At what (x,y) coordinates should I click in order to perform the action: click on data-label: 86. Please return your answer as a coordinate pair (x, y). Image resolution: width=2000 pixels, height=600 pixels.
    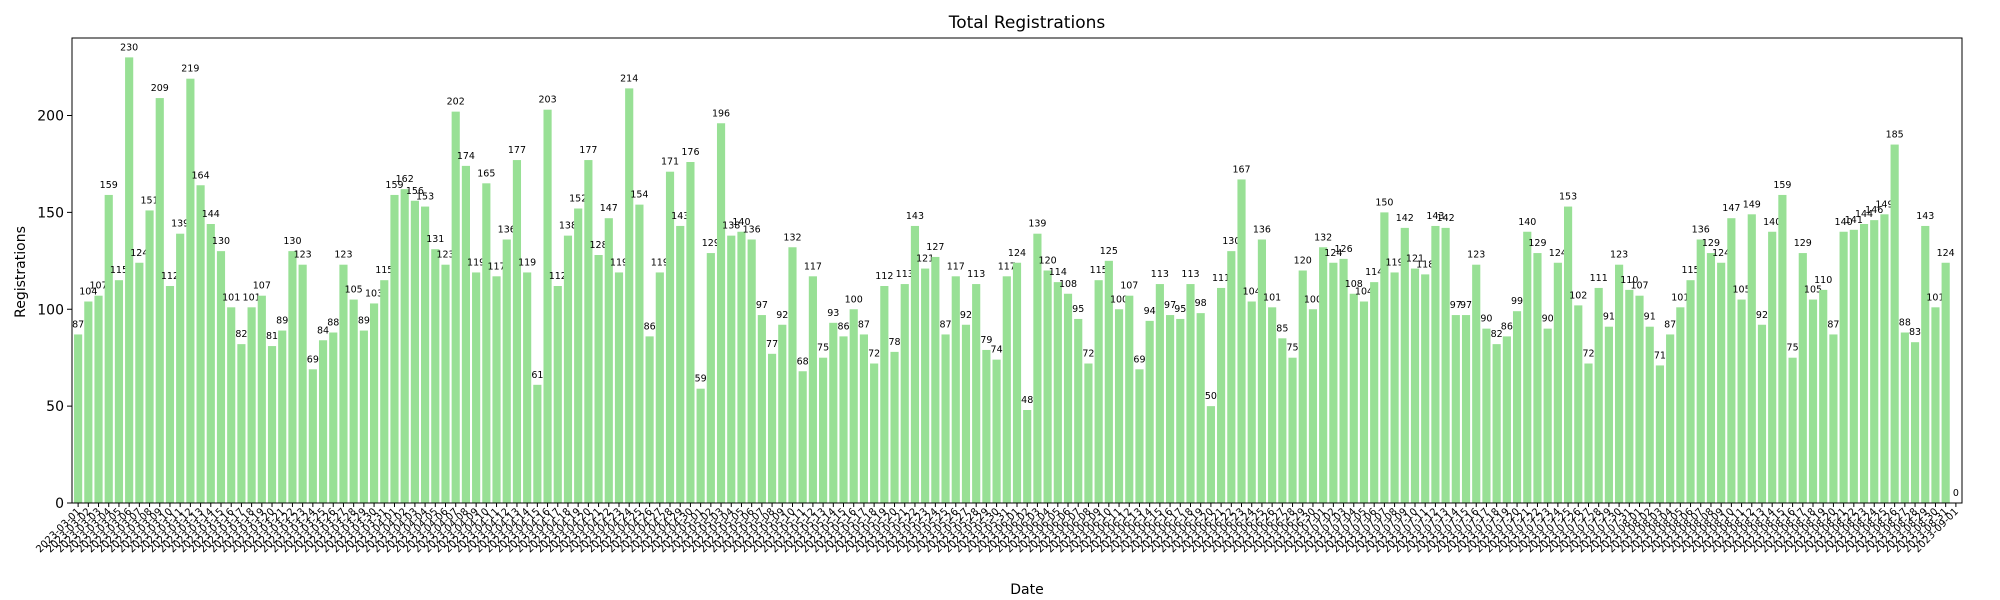
    Looking at the image, I should click on (843, 326).